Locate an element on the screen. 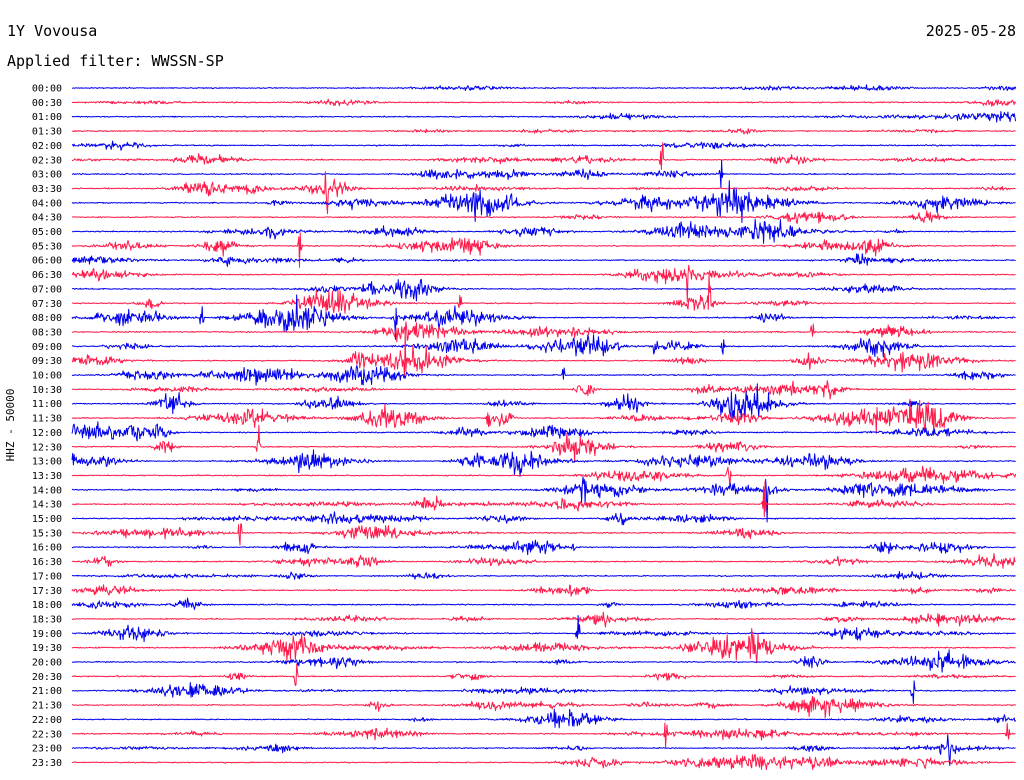  row-label: 22:00 is located at coordinates (47, 720).